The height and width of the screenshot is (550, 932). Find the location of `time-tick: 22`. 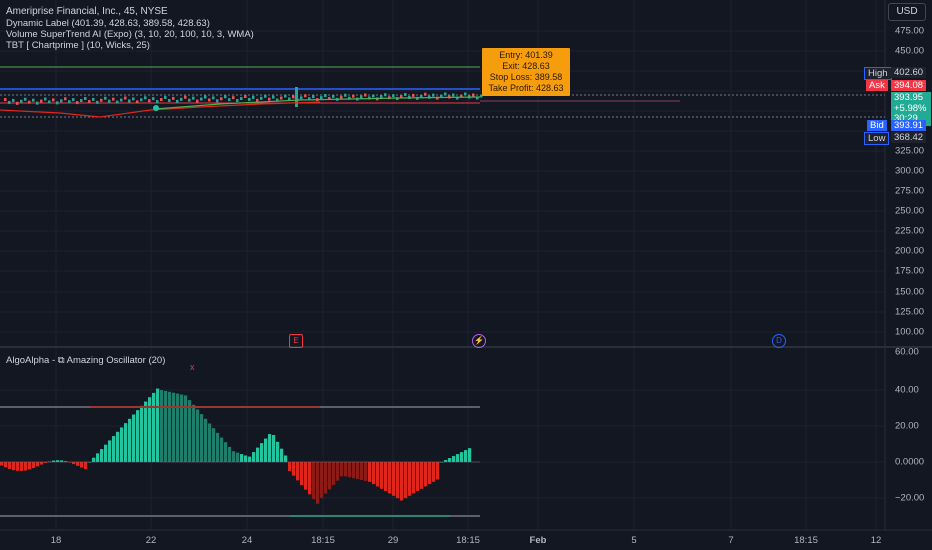

time-tick: 22 is located at coordinates (151, 540).